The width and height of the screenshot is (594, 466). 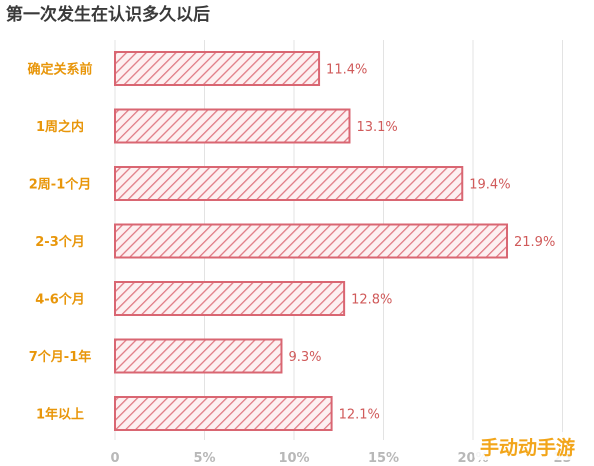 I want to click on value-label: 9.3%, so click(x=304, y=357).